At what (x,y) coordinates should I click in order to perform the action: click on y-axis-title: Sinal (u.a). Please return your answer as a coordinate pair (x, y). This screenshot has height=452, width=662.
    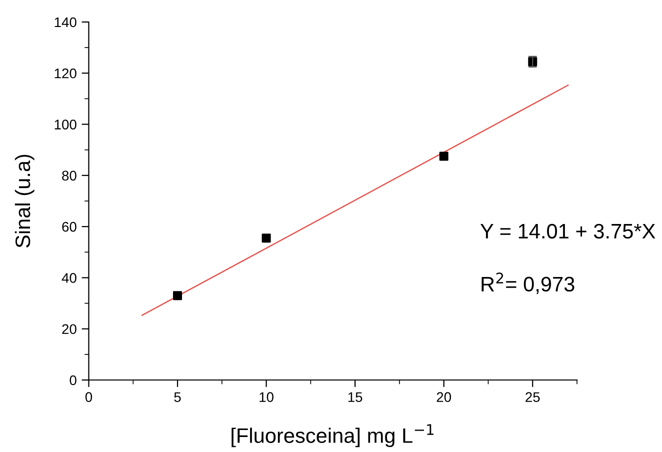
    Looking at the image, I should click on (24, 201).